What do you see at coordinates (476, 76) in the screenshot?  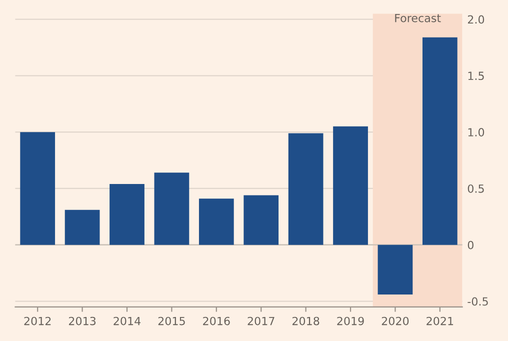 I see `y-tick-label: 1.5` at bounding box center [476, 76].